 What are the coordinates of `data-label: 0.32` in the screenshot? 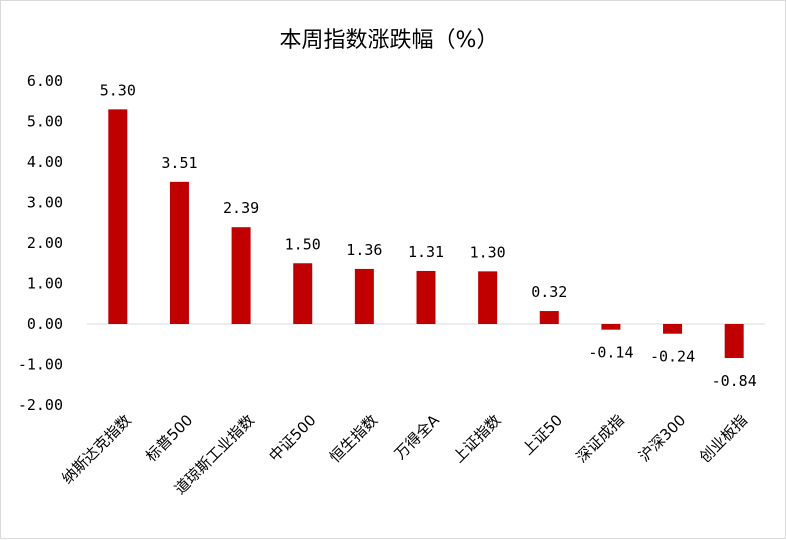 It's located at (549, 292).